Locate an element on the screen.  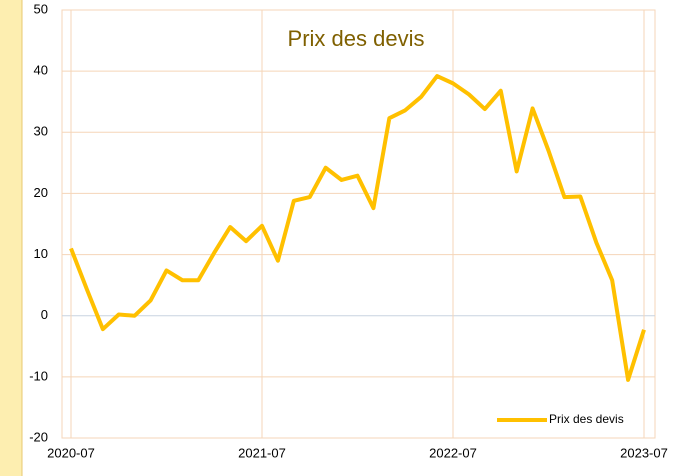
y-tick-label: 10 is located at coordinates (41, 253).